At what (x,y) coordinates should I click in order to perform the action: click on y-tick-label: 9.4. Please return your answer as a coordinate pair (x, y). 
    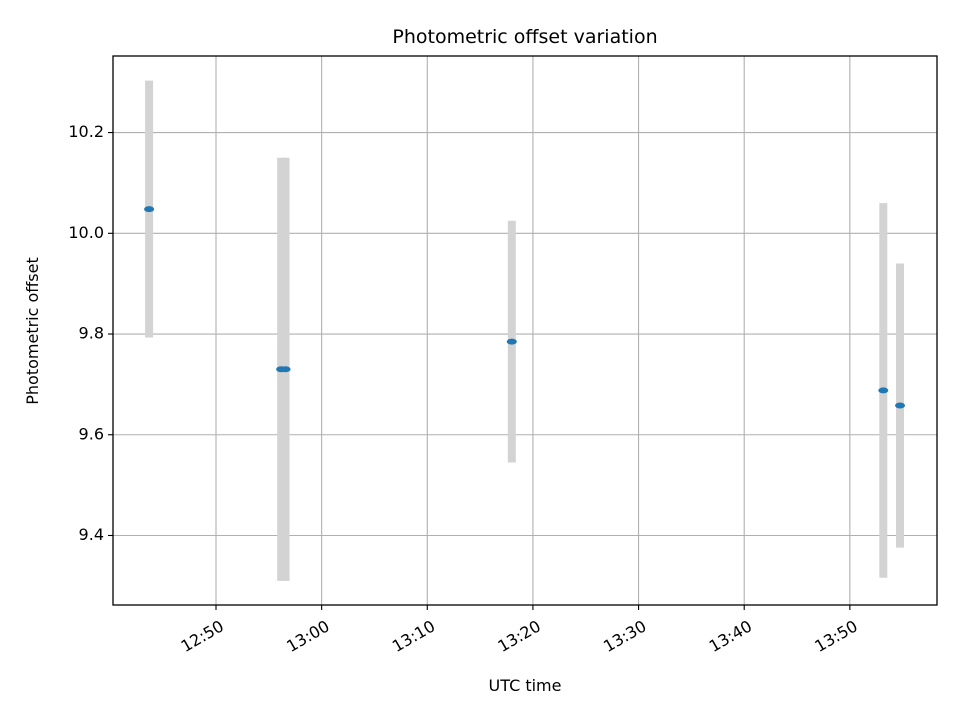
    Looking at the image, I should click on (91, 534).